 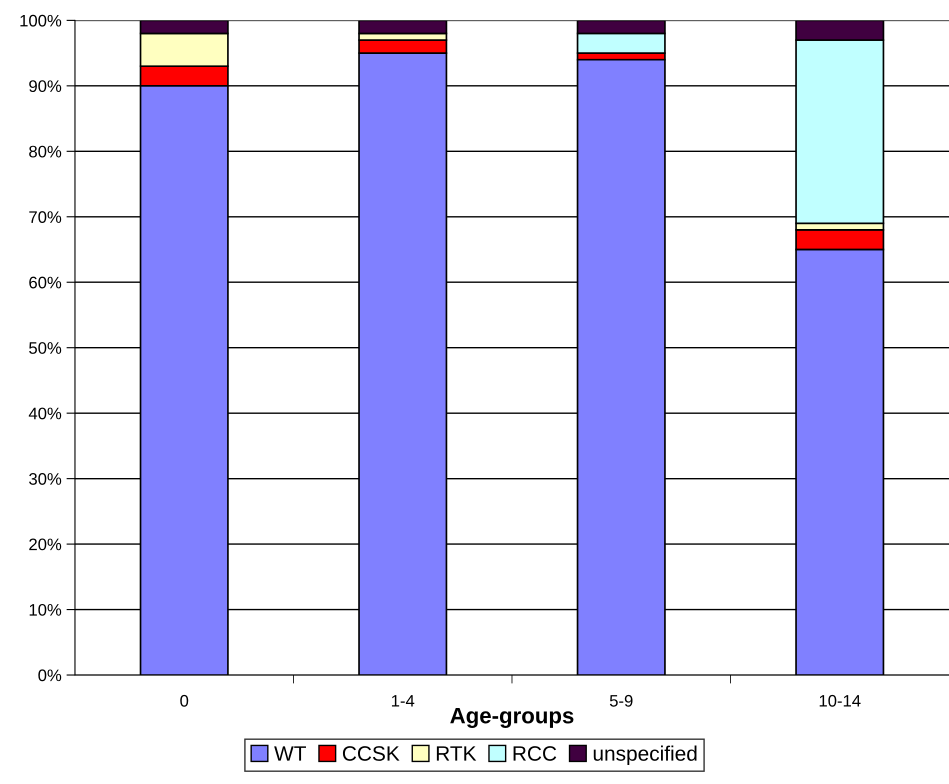 What do you see at coordinates (46, 610) in the screenshot?
I see `y-tick-label: 10%` at bounding box center [46, 610].